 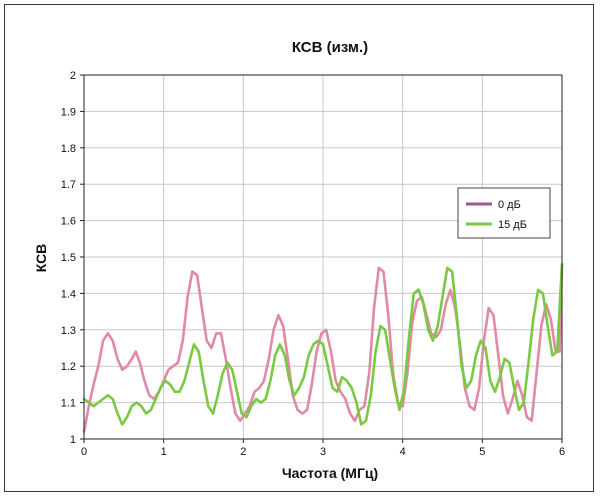 I want to click on y-tick-label: 1.6, so click(x=68, y=222).